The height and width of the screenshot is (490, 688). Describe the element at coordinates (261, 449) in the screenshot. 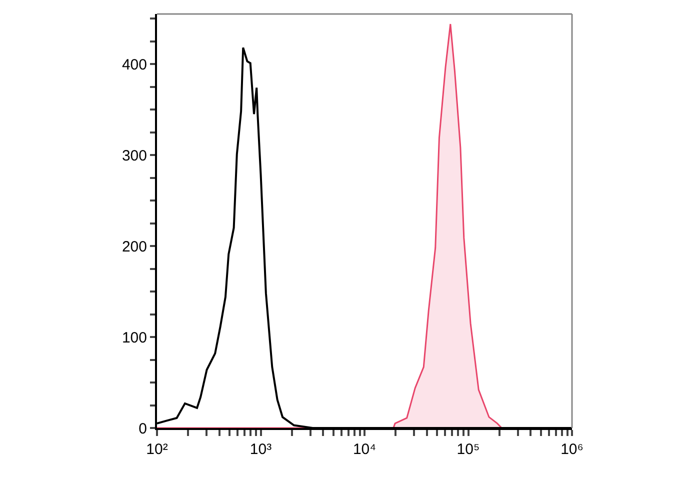

I see `x-tick-label: 10³` at that location.